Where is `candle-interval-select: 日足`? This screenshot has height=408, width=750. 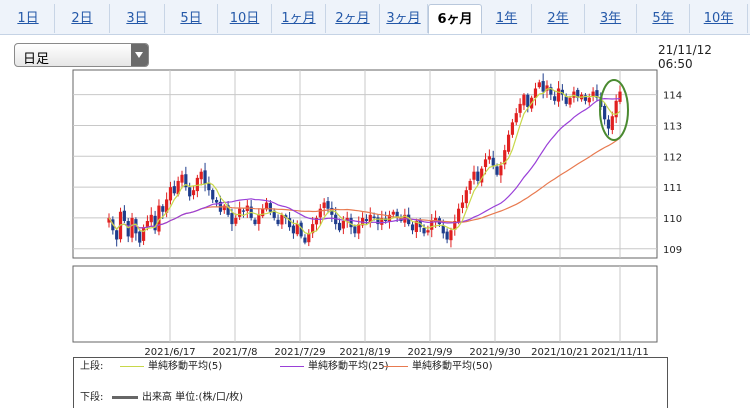 candle-interval-select: 日足 is located at coordinates (81, 55).